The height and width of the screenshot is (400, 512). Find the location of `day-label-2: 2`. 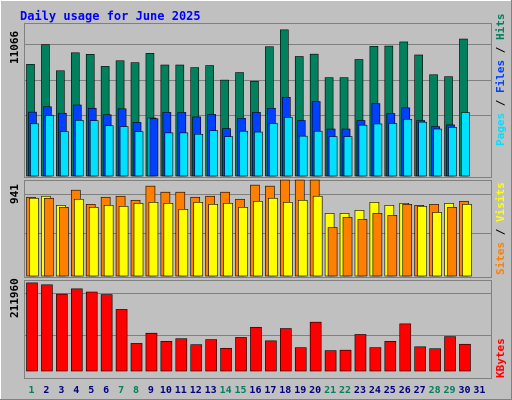

day-label-2: 2 is located at coordinates (46, 390).